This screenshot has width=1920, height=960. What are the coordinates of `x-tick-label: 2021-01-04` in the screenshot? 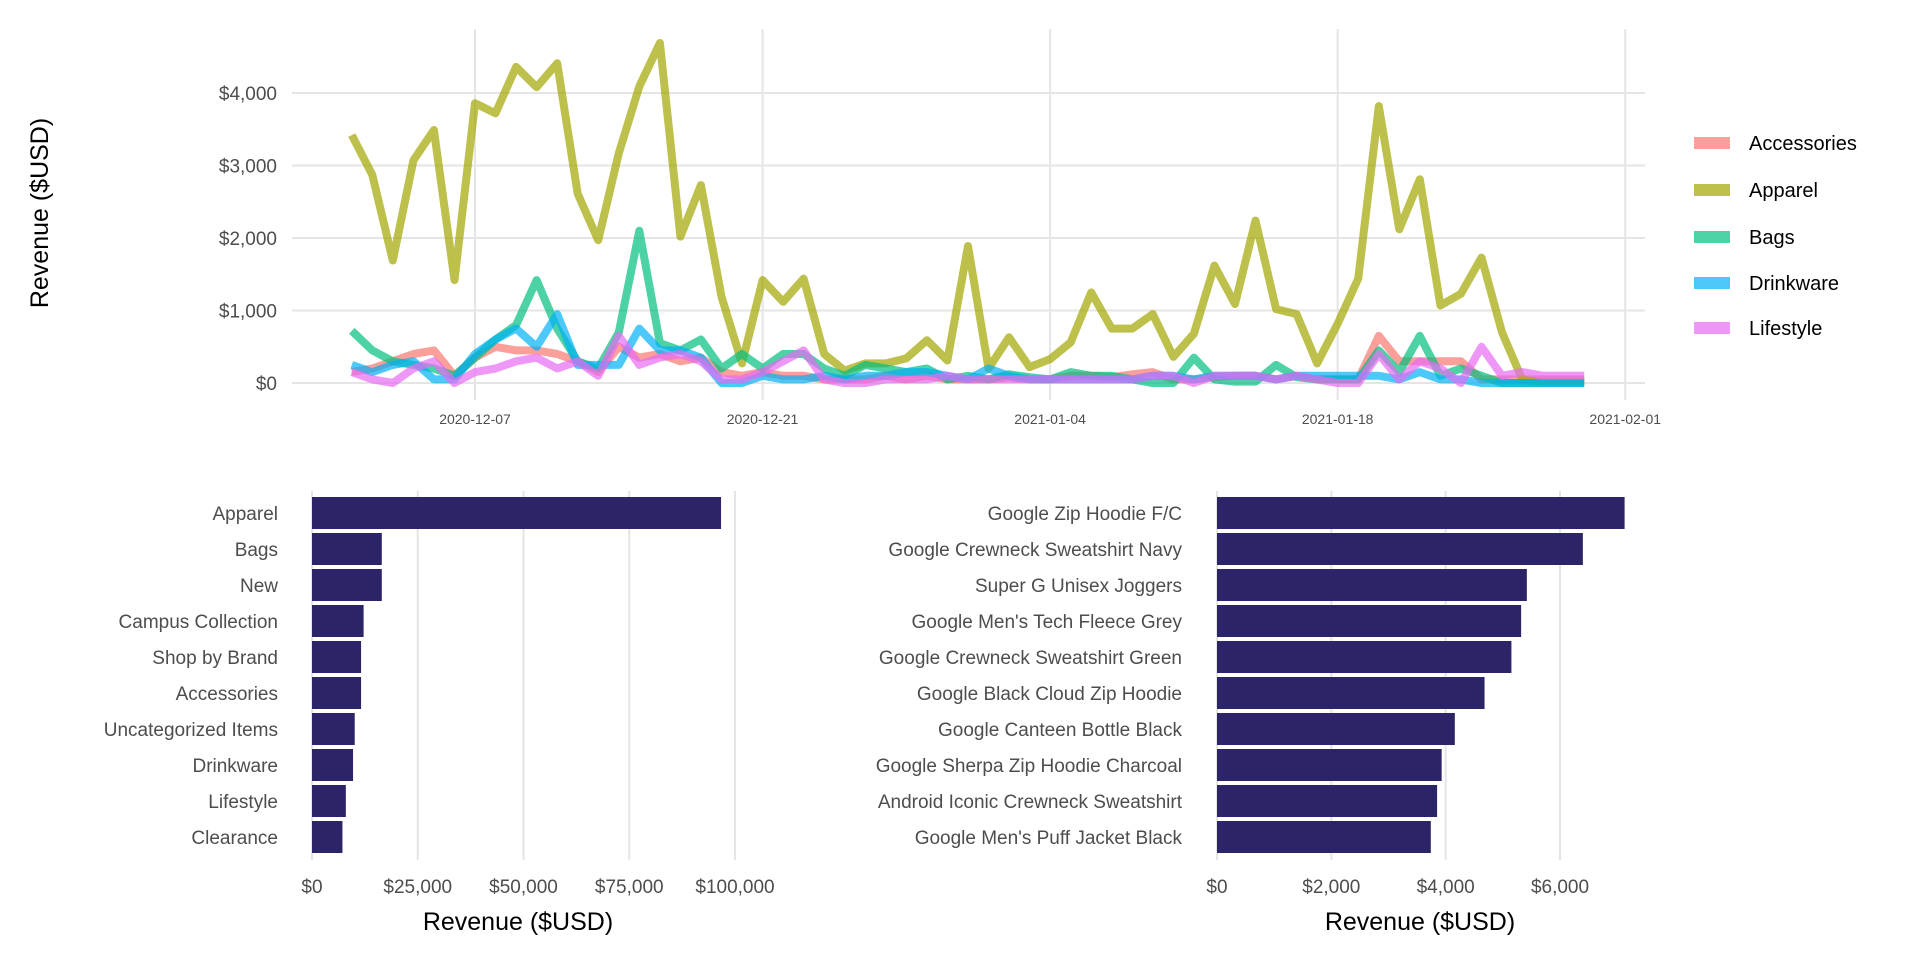 It's located at (1050, 419).